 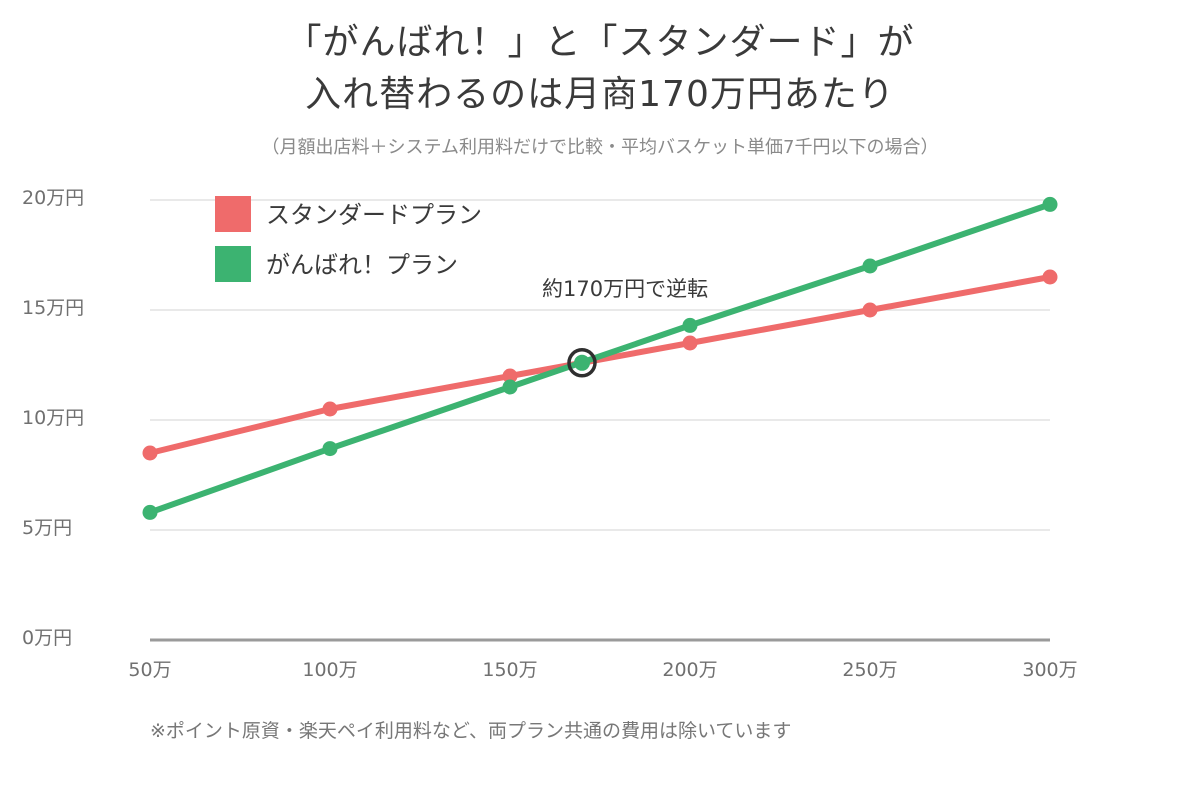 I want to click on y-tick-label: 0万円, so click(x=47, y=638).